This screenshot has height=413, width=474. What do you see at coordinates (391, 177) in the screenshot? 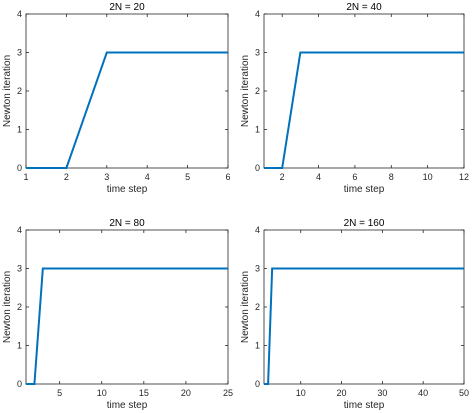
I see `x-tick-label: 8` at bounding box center [391, 177].